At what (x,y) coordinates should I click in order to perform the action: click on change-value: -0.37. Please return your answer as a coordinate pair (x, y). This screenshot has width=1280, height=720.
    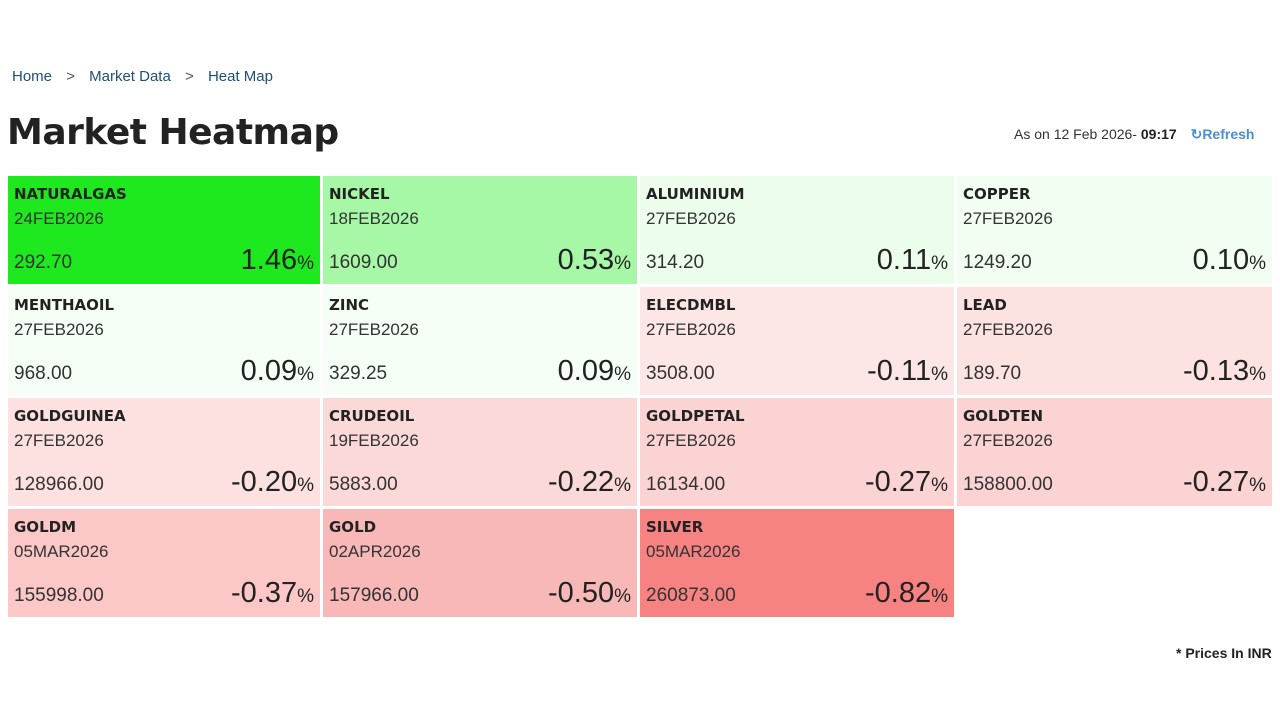
    Looking at the image, I should click on (264, 593).